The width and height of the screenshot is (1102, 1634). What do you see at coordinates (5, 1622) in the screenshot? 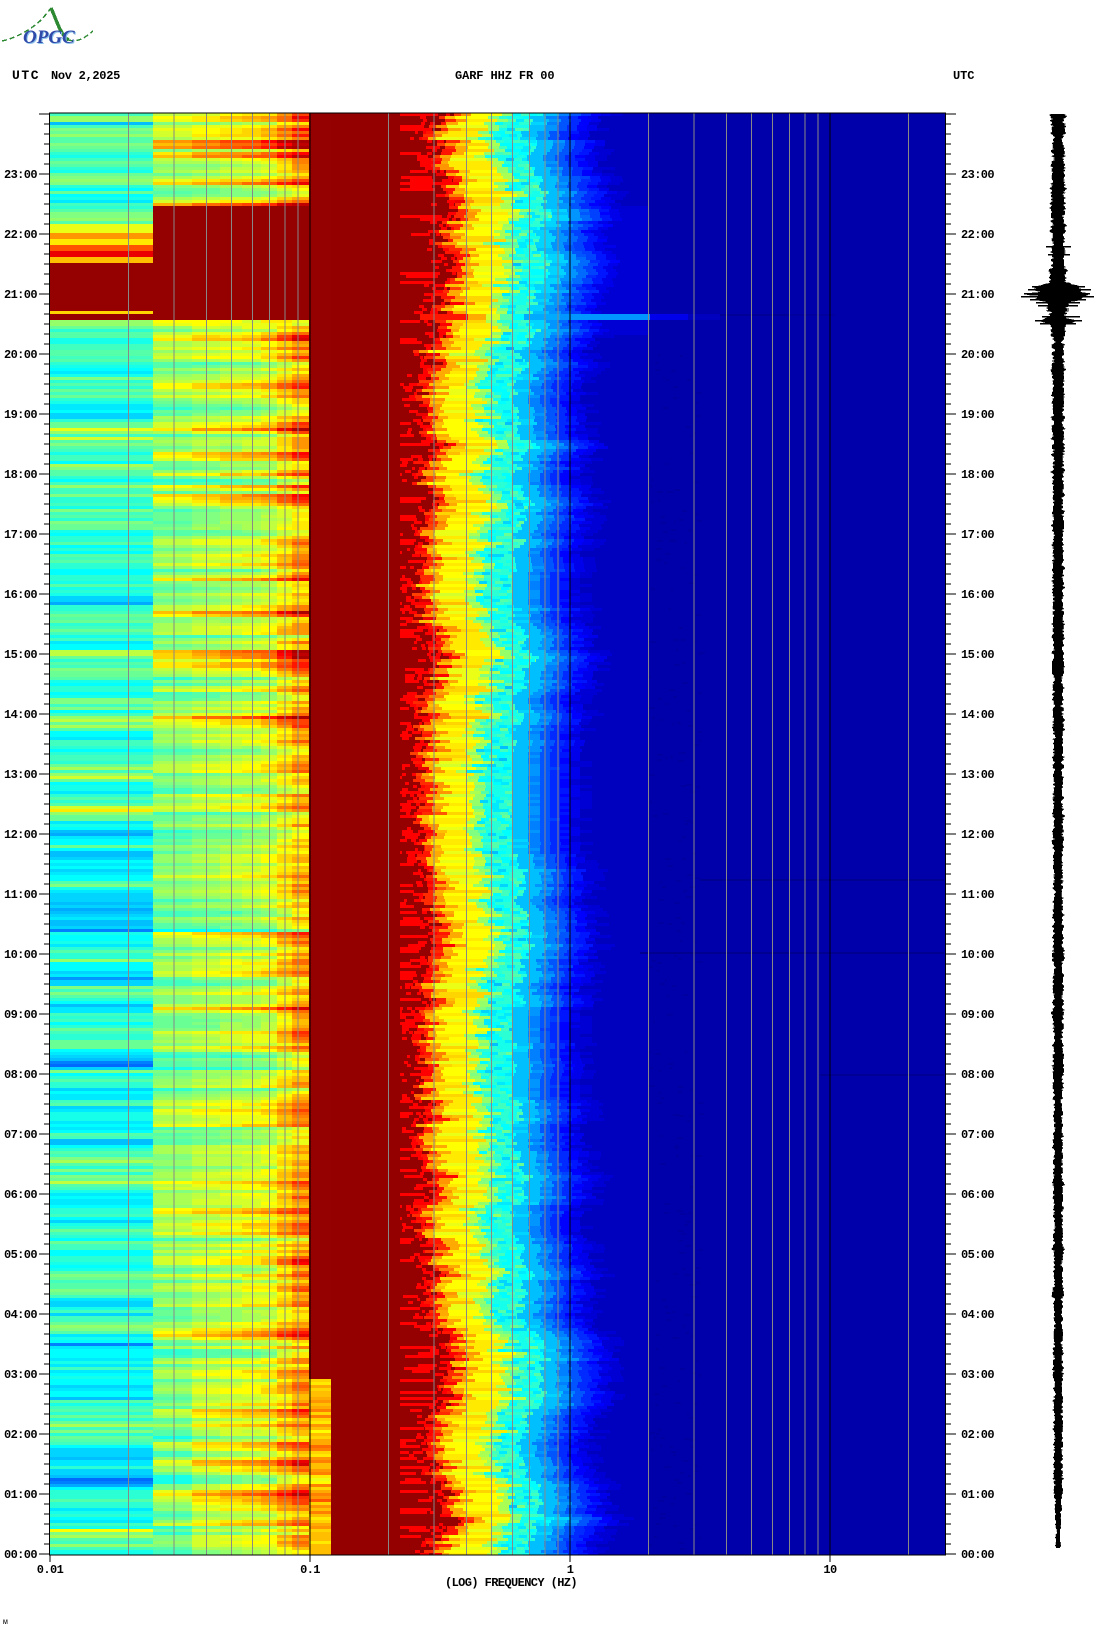
I see `svg-text: м` at bounding box center [5, 1622].